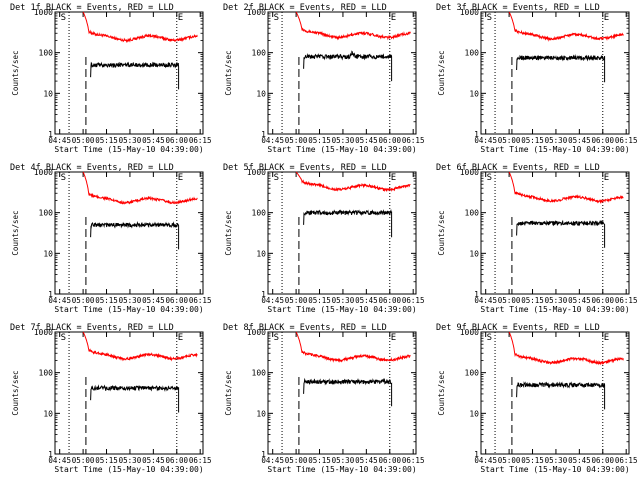 The width and height of the screenshot is (640, 480). I want to click on panel-title: Det 2f BLACK = Events, RED = LLD, so click(305, 8).